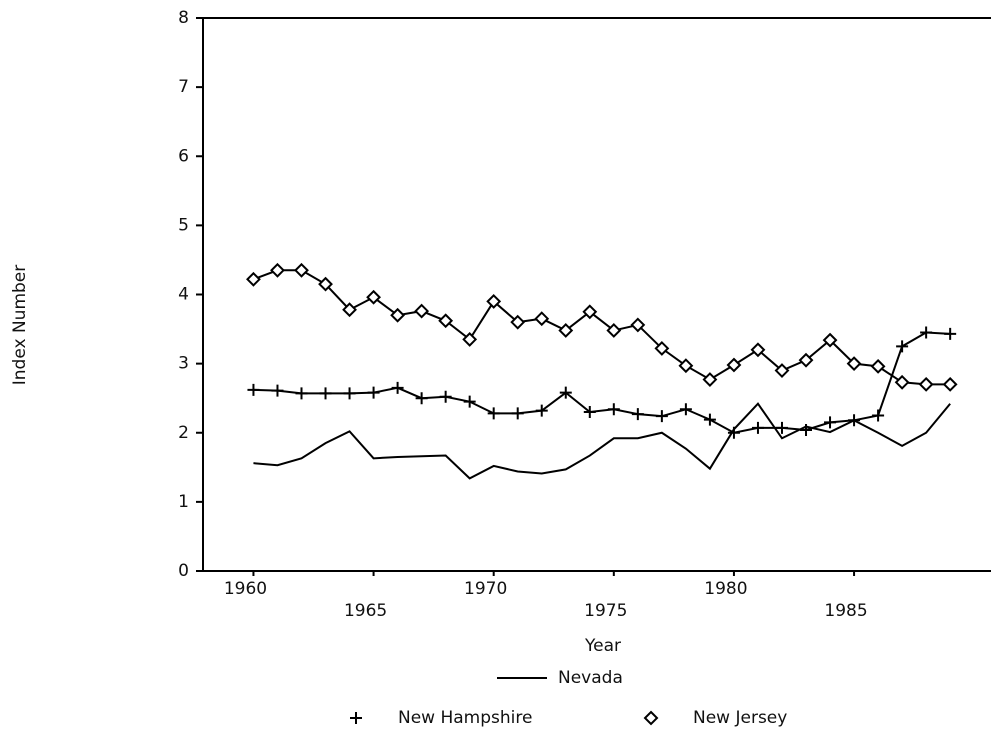 The image size is (991, 730). Describe the element at coordinates (740, 718) in the screenshot. I see `legend-label: New Jersey` at that location.